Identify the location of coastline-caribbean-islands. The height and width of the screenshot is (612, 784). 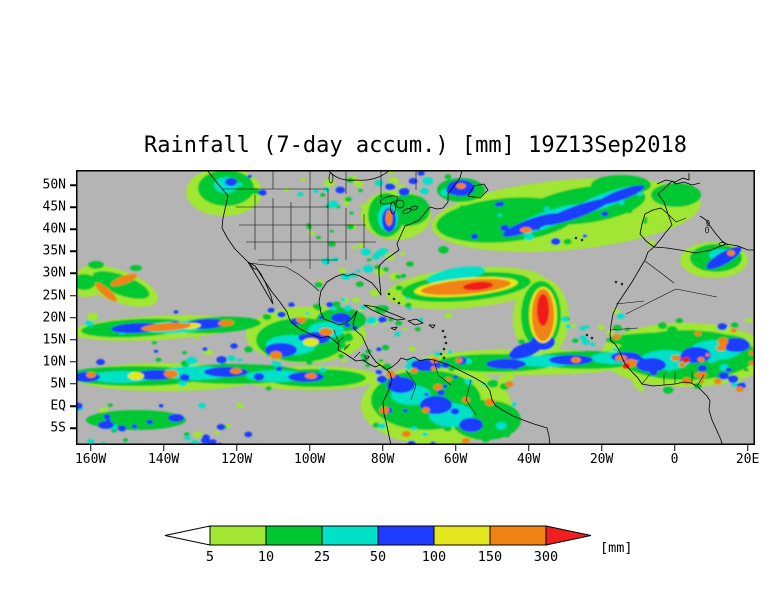
(399, 317).